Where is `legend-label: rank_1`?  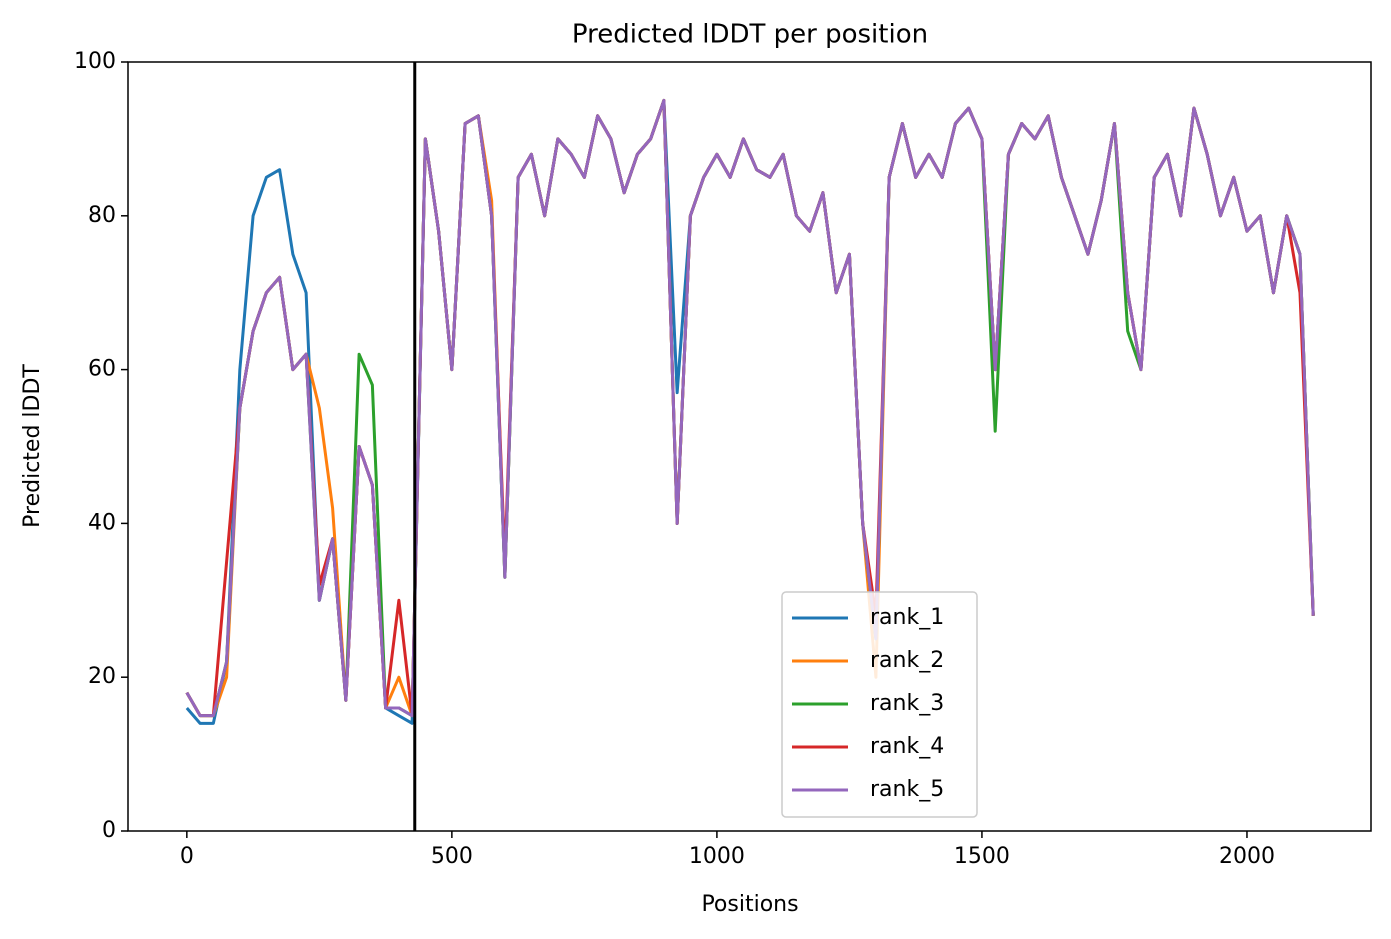 legend-label: rank_1 is located at coordinates (907, 617).